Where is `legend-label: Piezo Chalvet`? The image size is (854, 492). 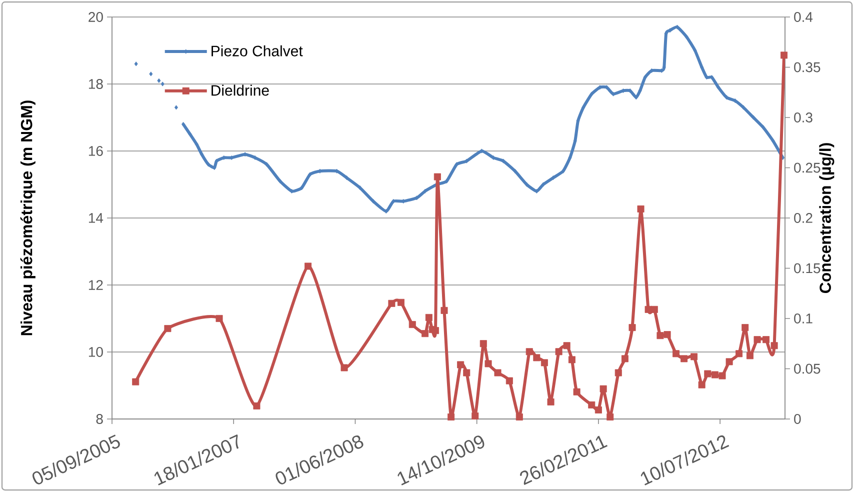
legend-label: Piezo Chalvet is located at coordinates (257, 50).